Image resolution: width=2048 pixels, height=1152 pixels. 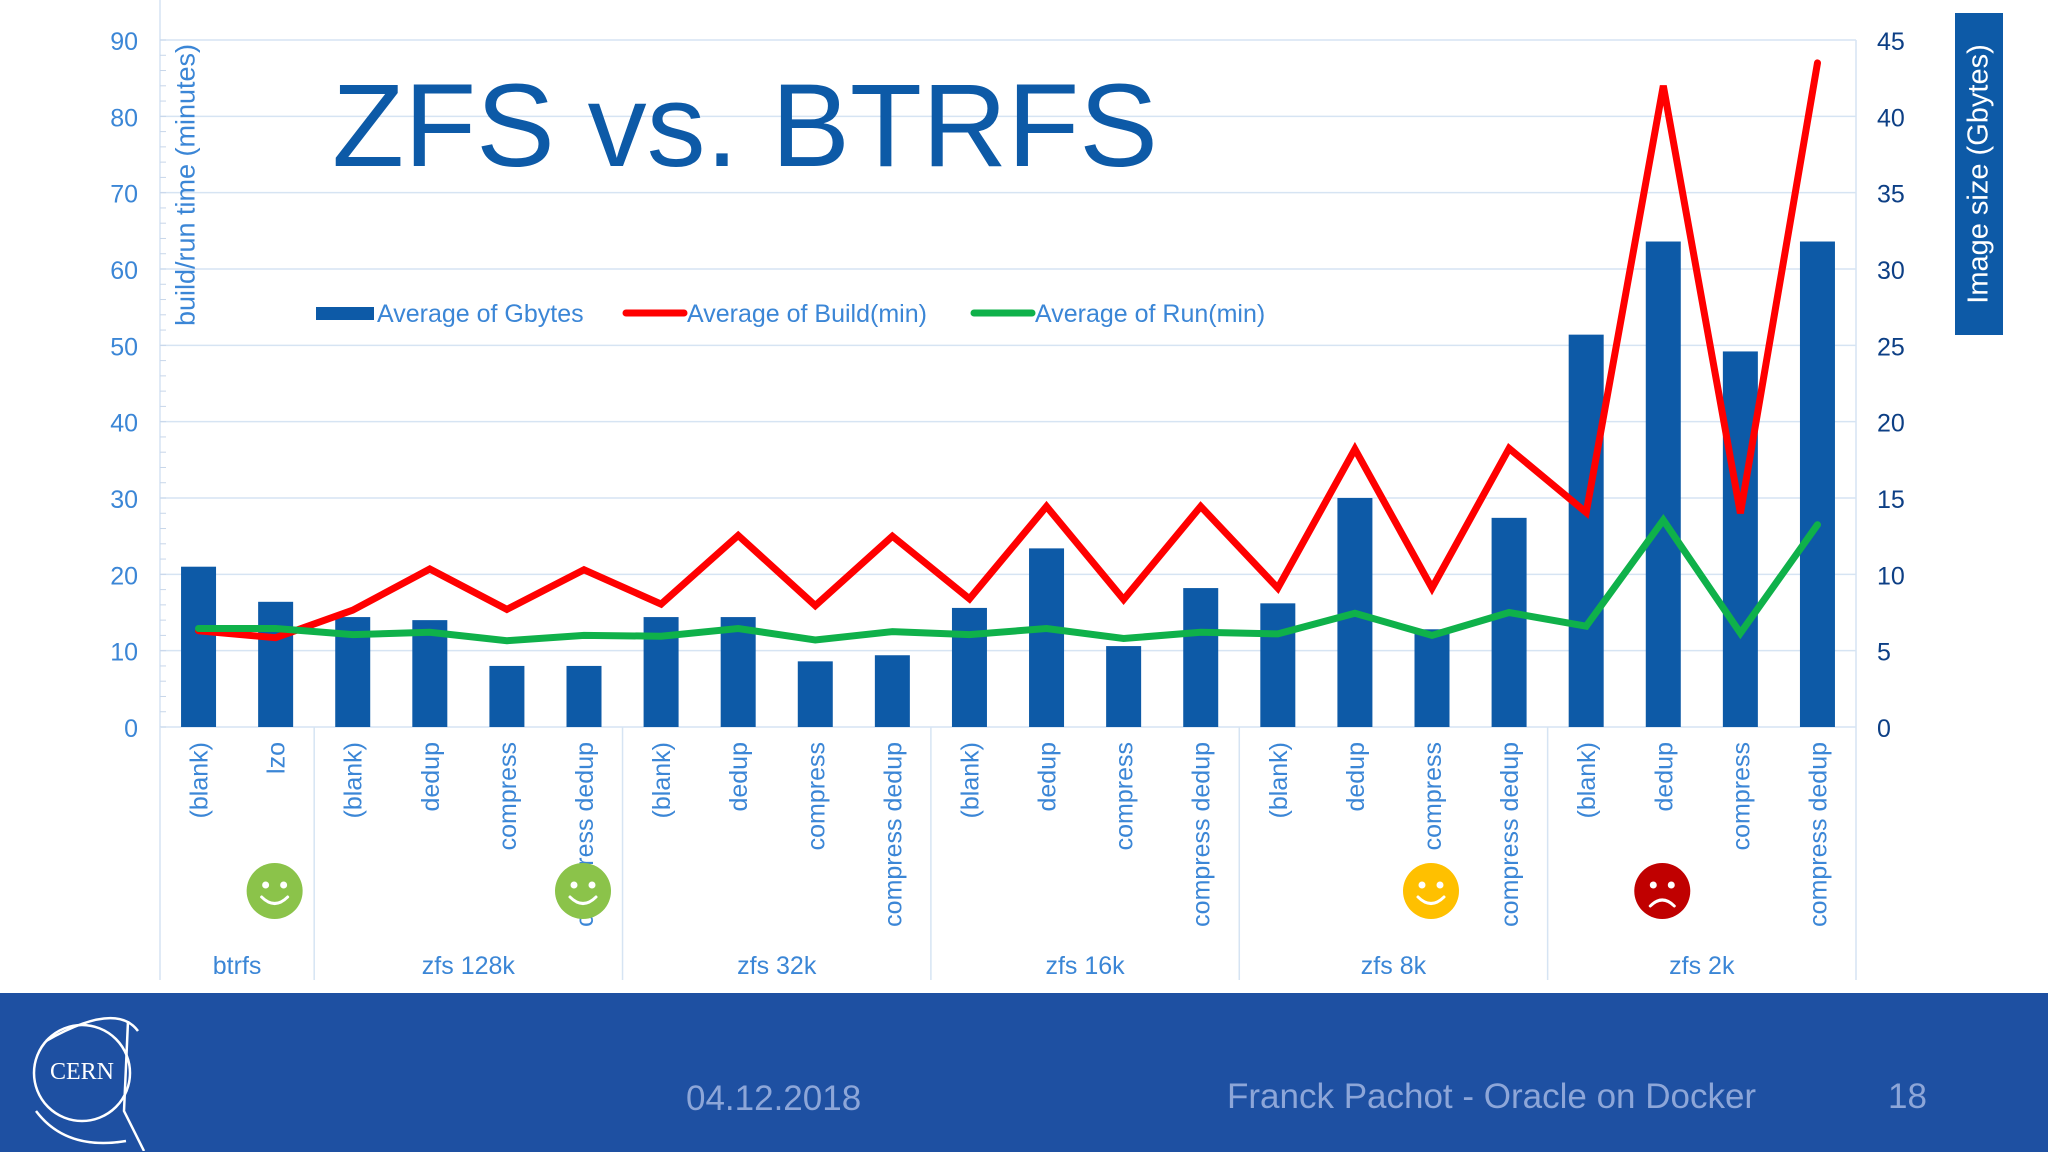 I want to click on y-tick-label: 80, so click(x=124, y=118).